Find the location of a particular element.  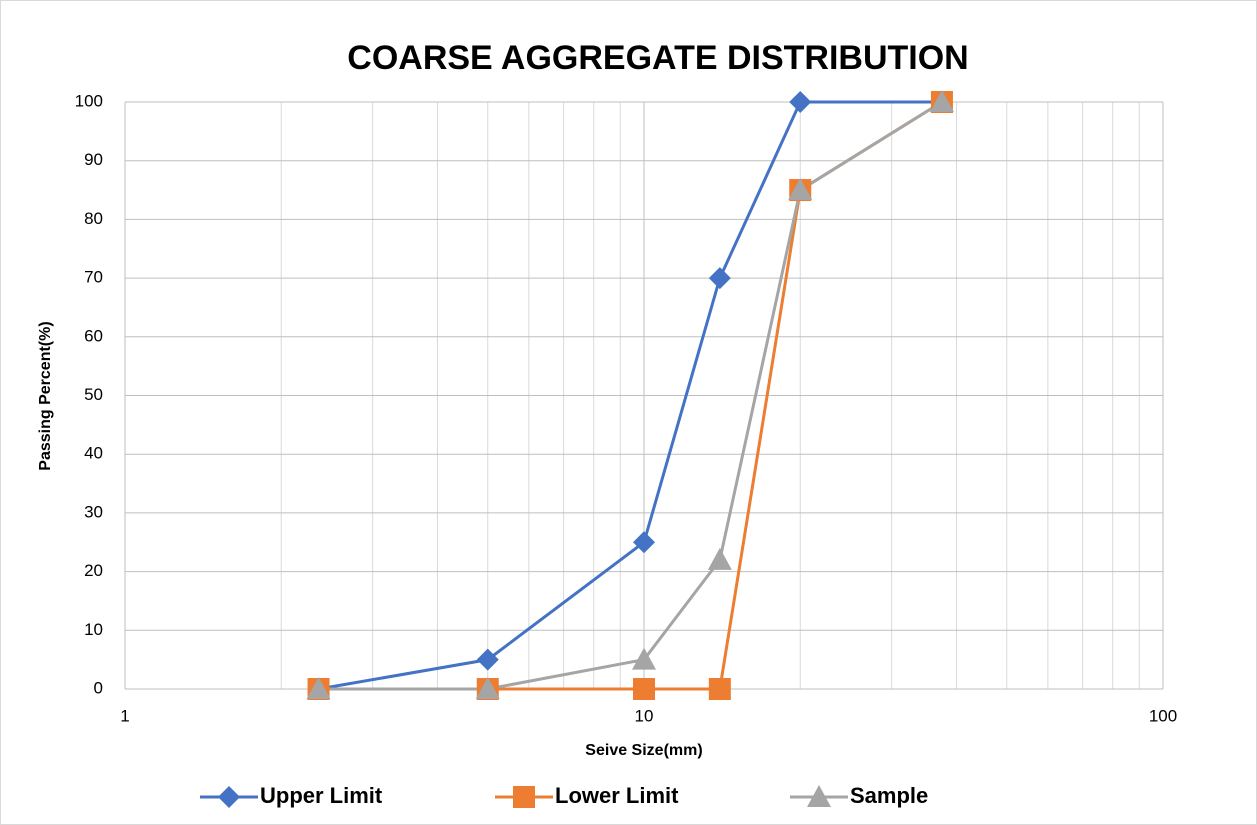

legend-label: Upper Limit is located at coordinates (321, 795).